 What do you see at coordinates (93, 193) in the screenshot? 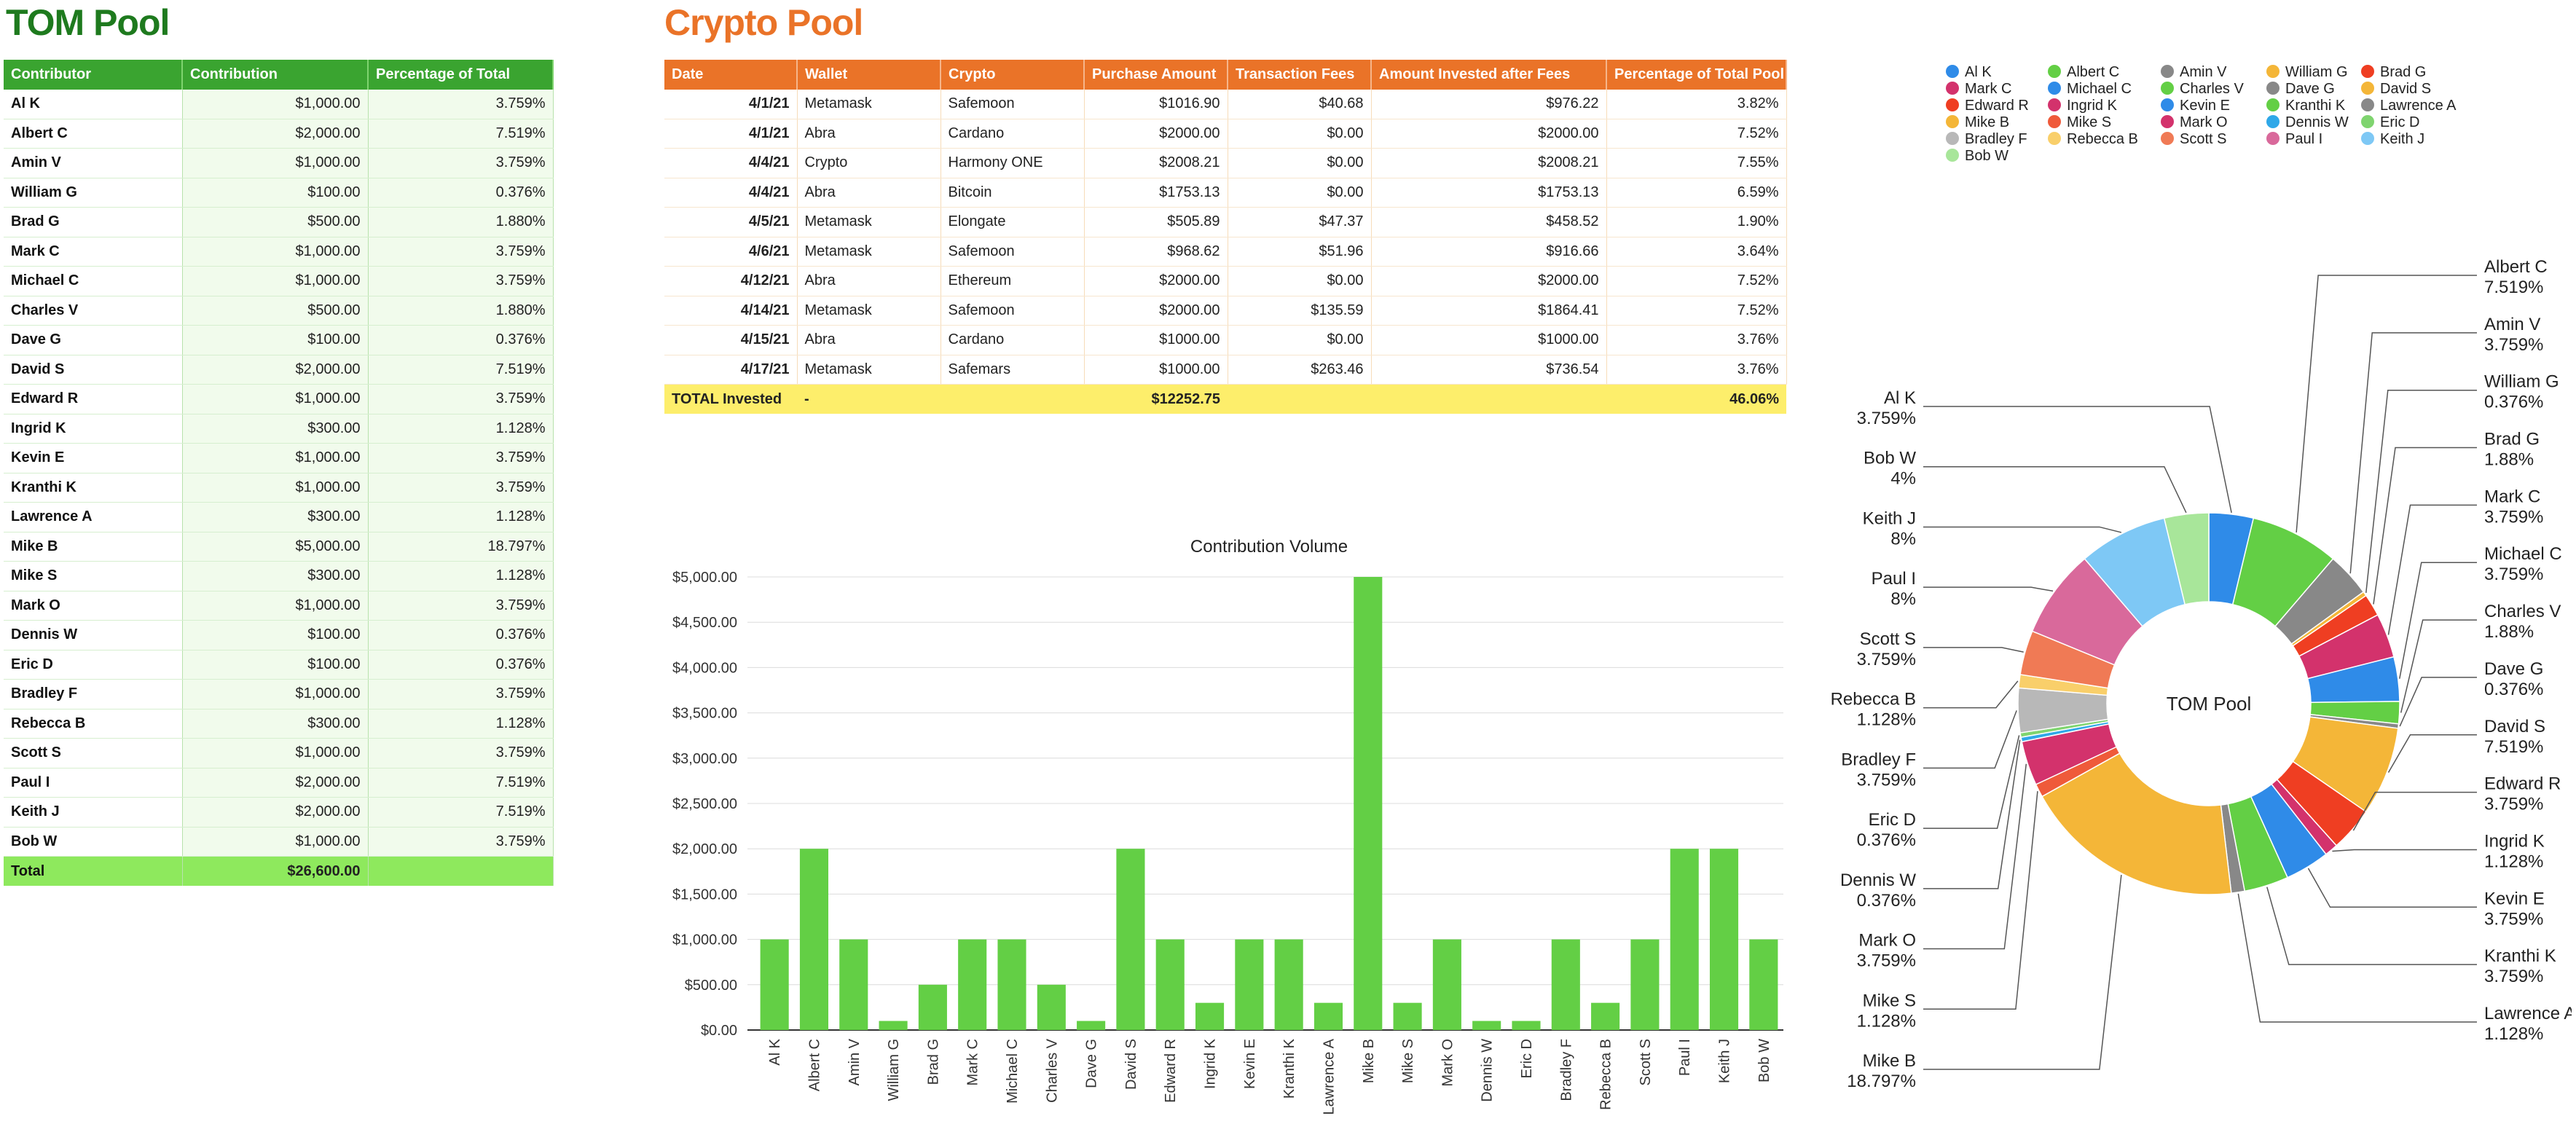
I see `contributor-cell: William G` at bounding box center [93, 193].